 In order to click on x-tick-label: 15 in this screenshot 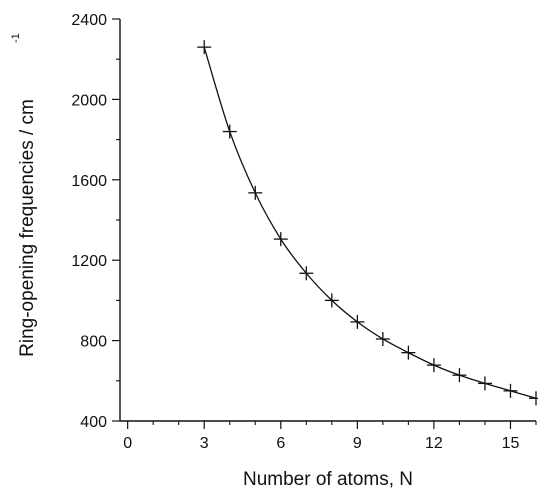, I will do `click(511, 443)`.